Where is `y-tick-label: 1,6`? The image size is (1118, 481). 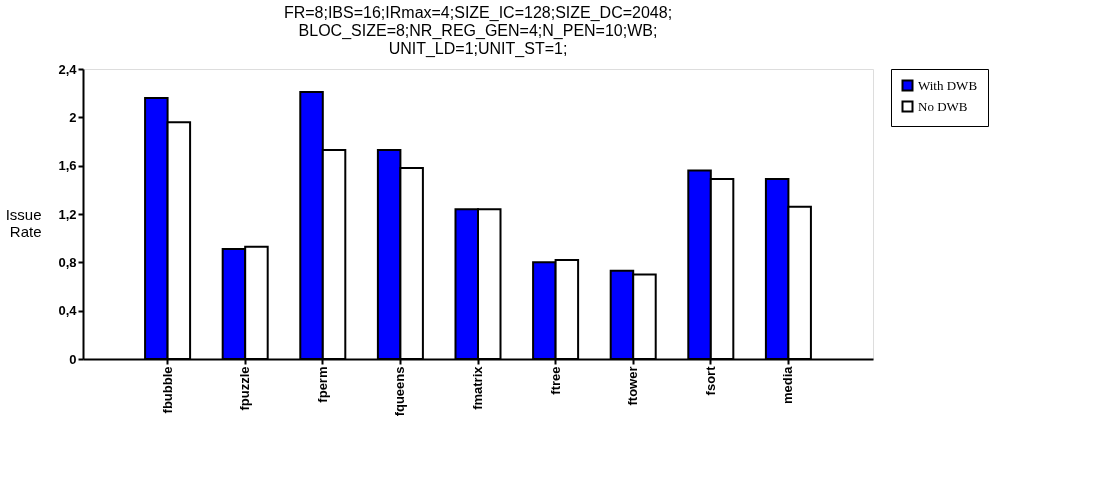 y-tick-label: 1,6 is located at coordinates (67, 166).